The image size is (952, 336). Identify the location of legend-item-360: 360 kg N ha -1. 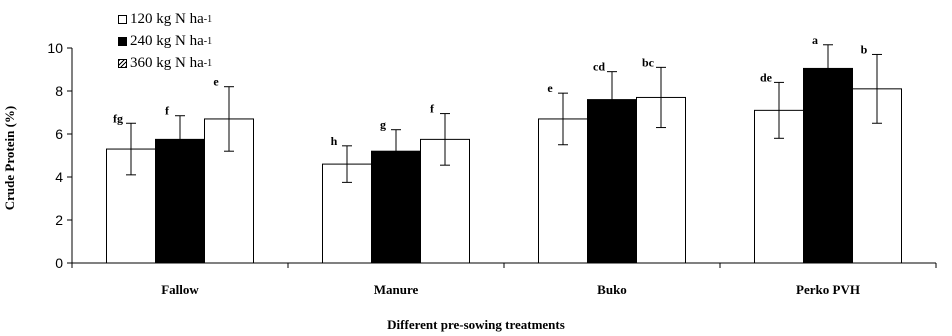
(165, 63).